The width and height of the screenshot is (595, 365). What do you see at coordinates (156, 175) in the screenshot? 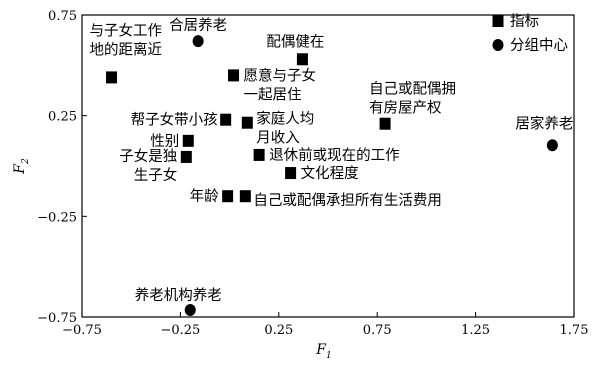
I see `point-label: 生子女` at bounding box center [156, 175].